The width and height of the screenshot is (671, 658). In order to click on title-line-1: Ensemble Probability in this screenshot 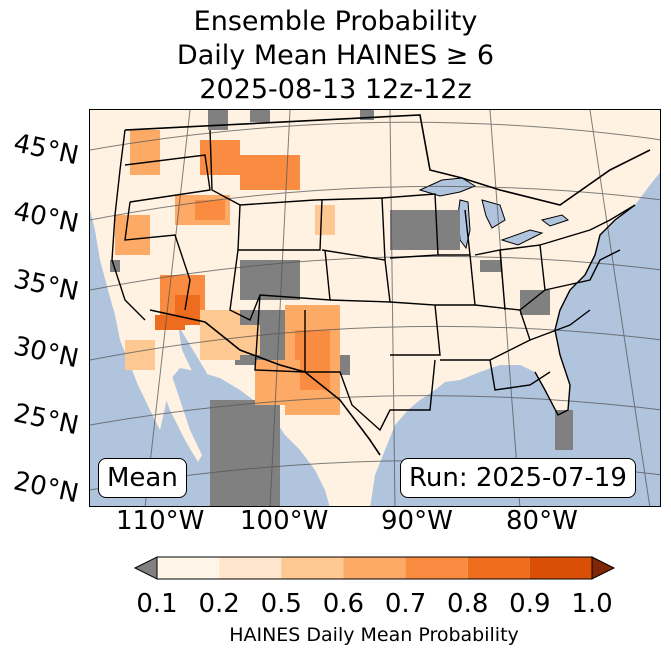, I will do `click(335, 21)`.